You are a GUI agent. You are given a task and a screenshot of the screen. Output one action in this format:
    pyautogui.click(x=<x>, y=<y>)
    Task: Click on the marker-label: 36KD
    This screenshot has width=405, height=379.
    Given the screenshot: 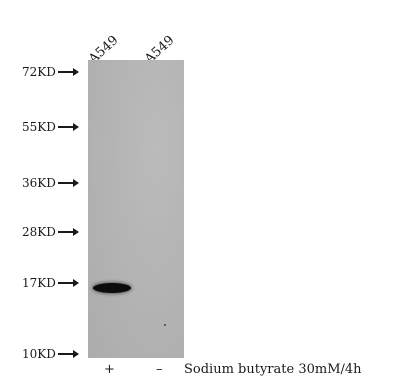 What is the action you would take?
    pyautogui.click(x=39, y=183)
    